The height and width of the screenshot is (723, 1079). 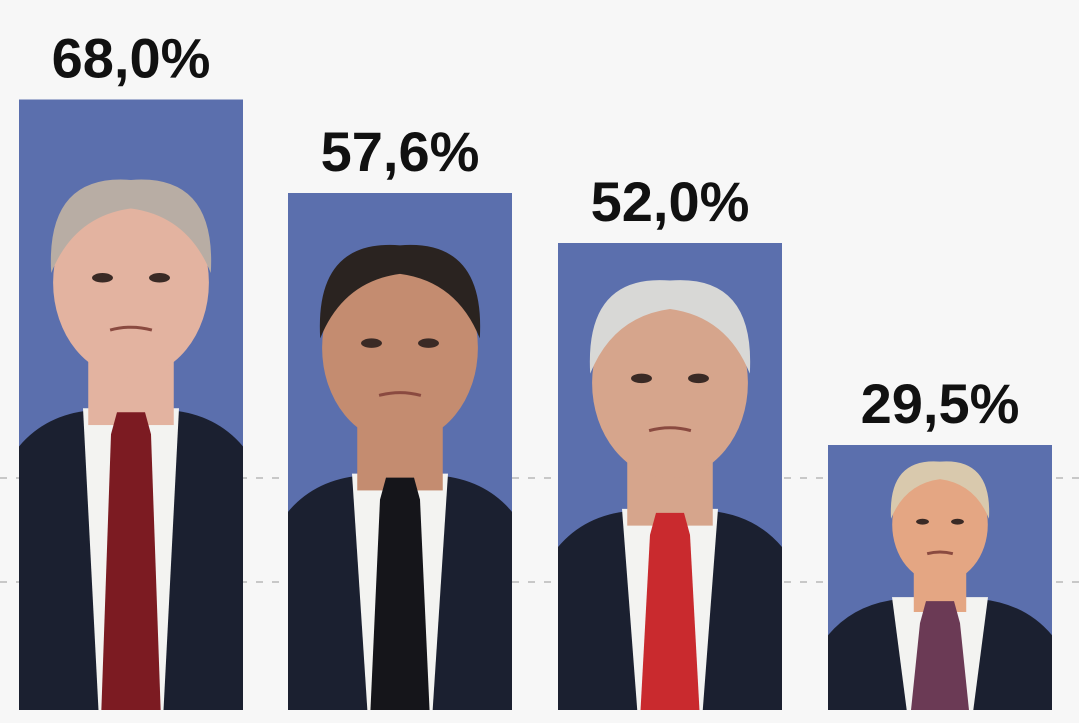 What do you see at coordinates (131, 57) in the screenshot?
I see `bar-value-label: 68,0%` at bounding box center [131, 57].